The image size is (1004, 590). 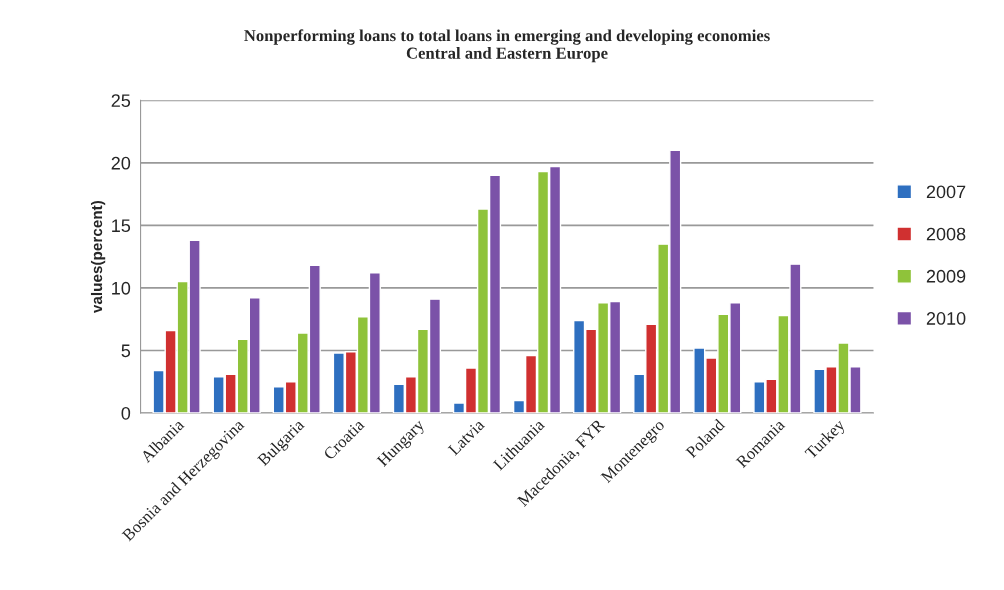 What do you see at coordinates (946, 276) in the screenshot?
I see `legend-label: 2009` at bounding box center [946, 276].